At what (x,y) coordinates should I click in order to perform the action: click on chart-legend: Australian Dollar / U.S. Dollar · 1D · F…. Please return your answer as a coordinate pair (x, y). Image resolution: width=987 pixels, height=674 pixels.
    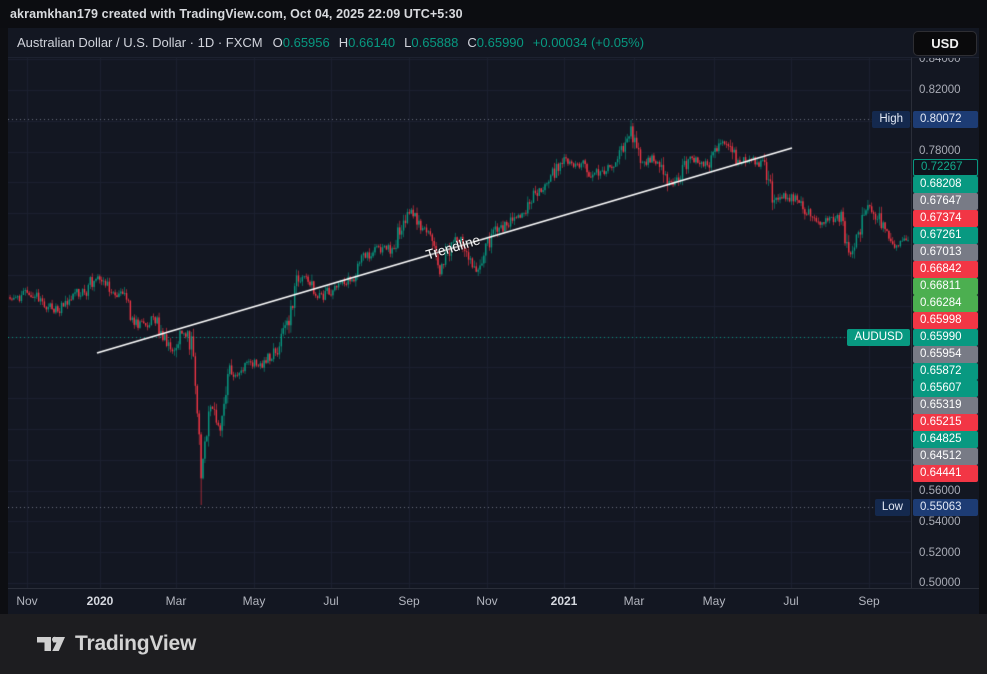
    Looking at the image, I should click on (493, 42).